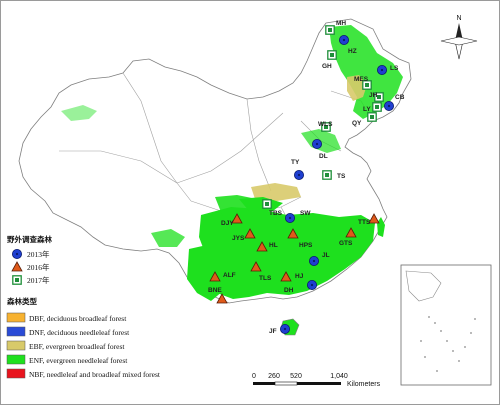 Image resolution: width=500 pixels, height=406 pixels. Describe the element at coordinates (323, 156) in the screenshot. I see `site-label: DL` at that location.